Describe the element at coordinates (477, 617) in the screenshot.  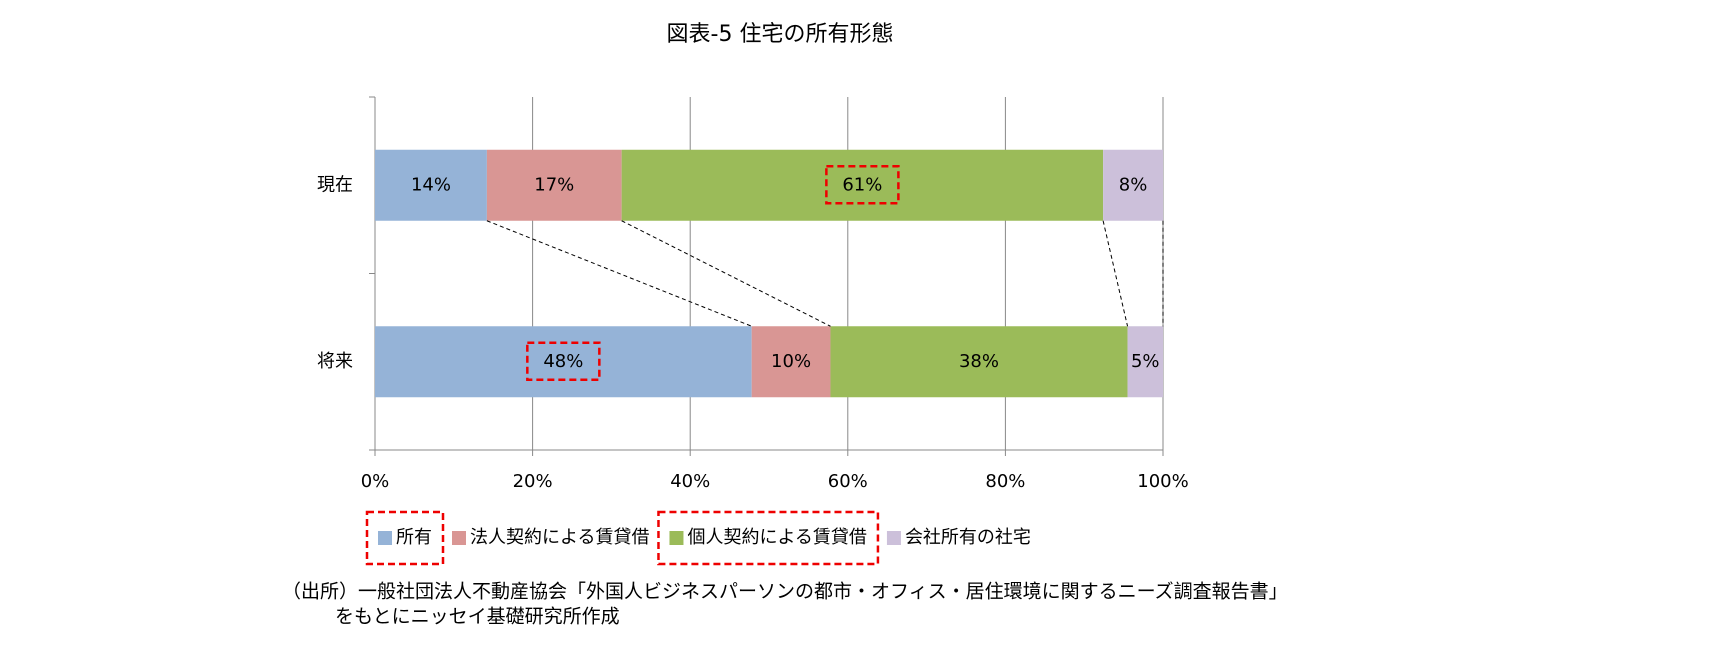
I see `source-note: をもとにニッセイ基礎研究所作成` at that location.